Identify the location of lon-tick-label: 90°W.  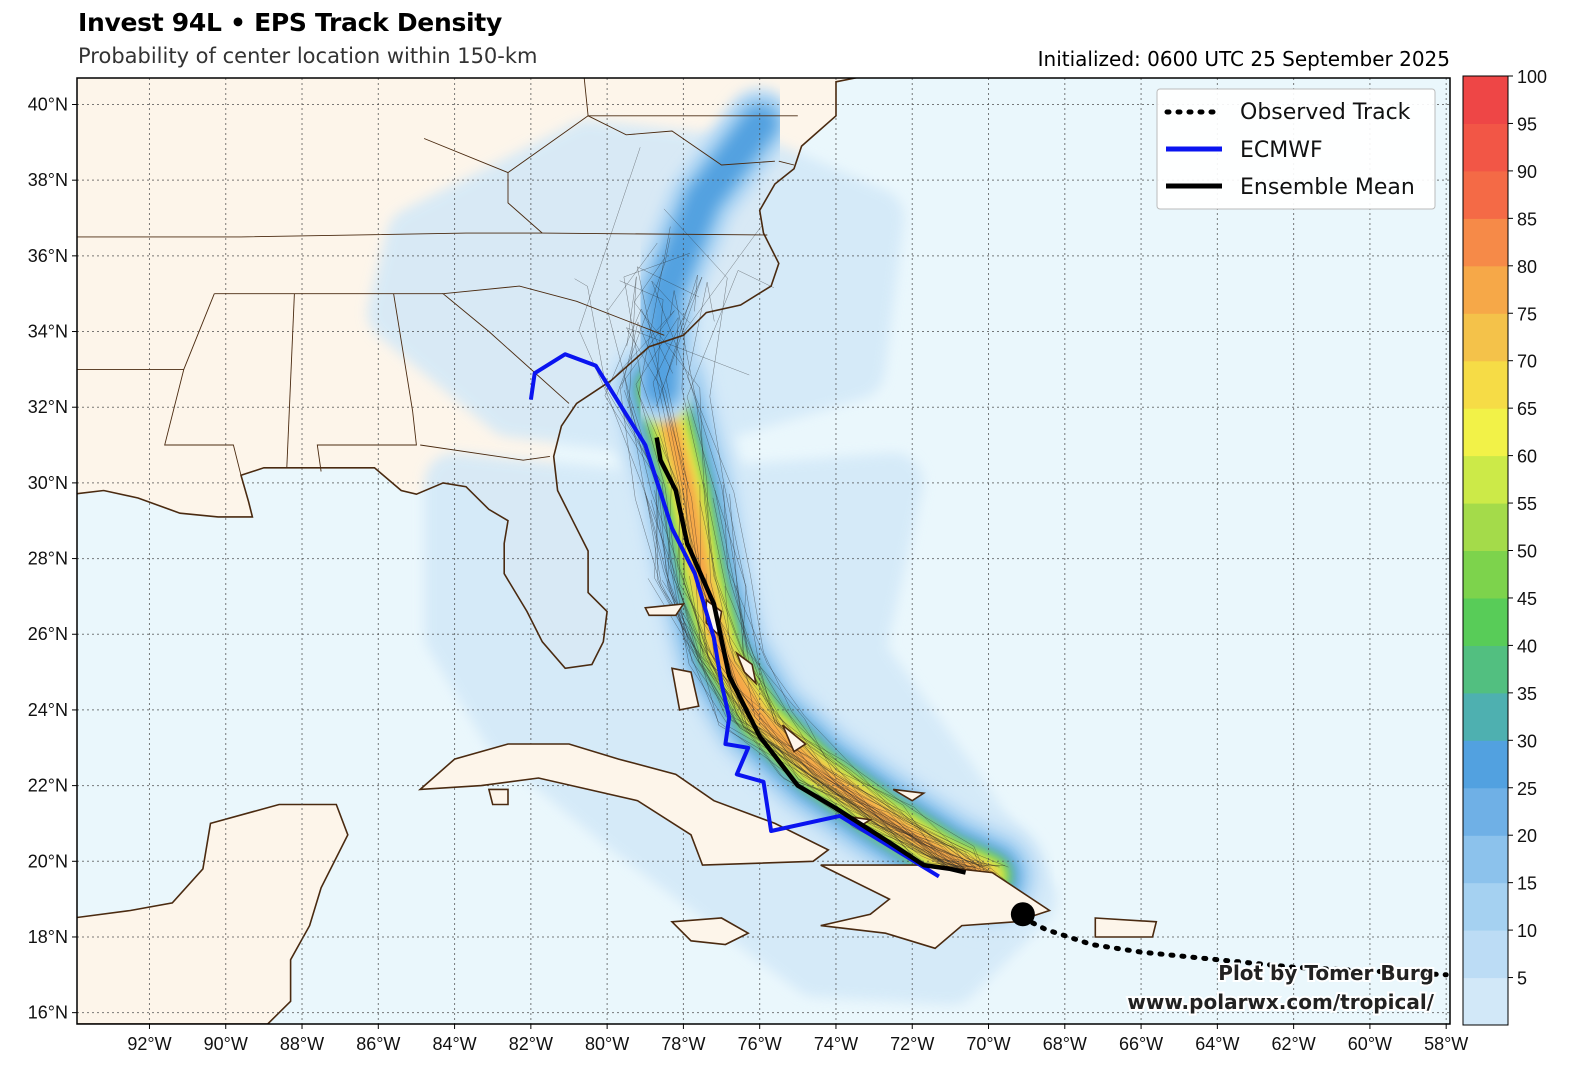
(226, 1044).